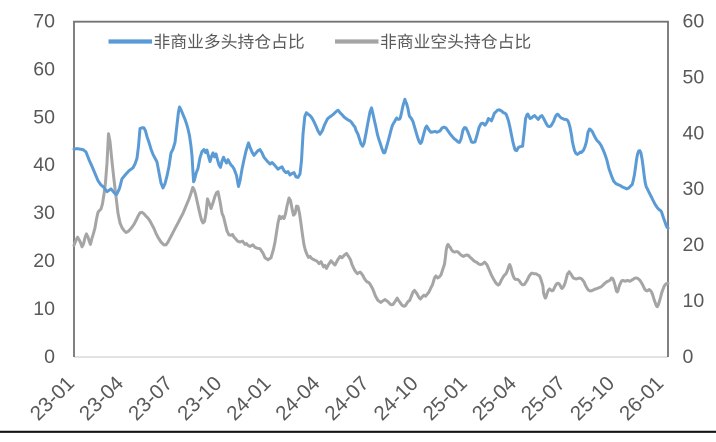  I want to click on svg-text: 70, so click(44, 22).